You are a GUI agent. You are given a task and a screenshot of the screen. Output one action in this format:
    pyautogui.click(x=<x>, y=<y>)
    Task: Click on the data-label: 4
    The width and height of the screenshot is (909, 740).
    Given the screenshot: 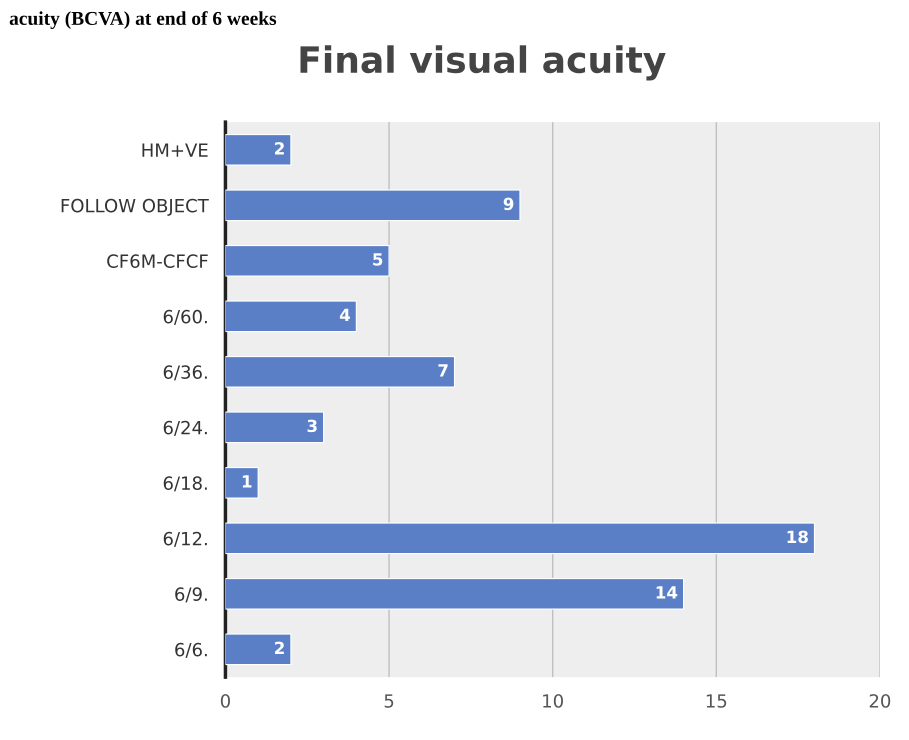 What is the action you would take?
    pyautogui.click(x=345, y=314)
    